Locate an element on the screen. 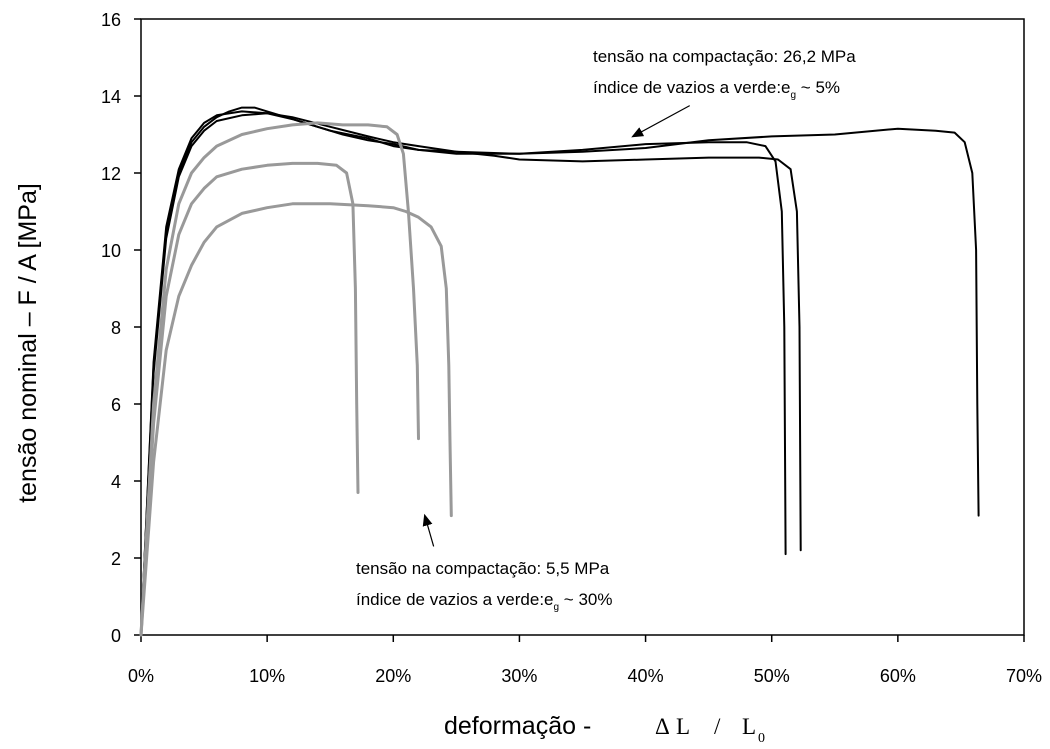  x-tick-label: 40% is located at coordinates (646, 676).